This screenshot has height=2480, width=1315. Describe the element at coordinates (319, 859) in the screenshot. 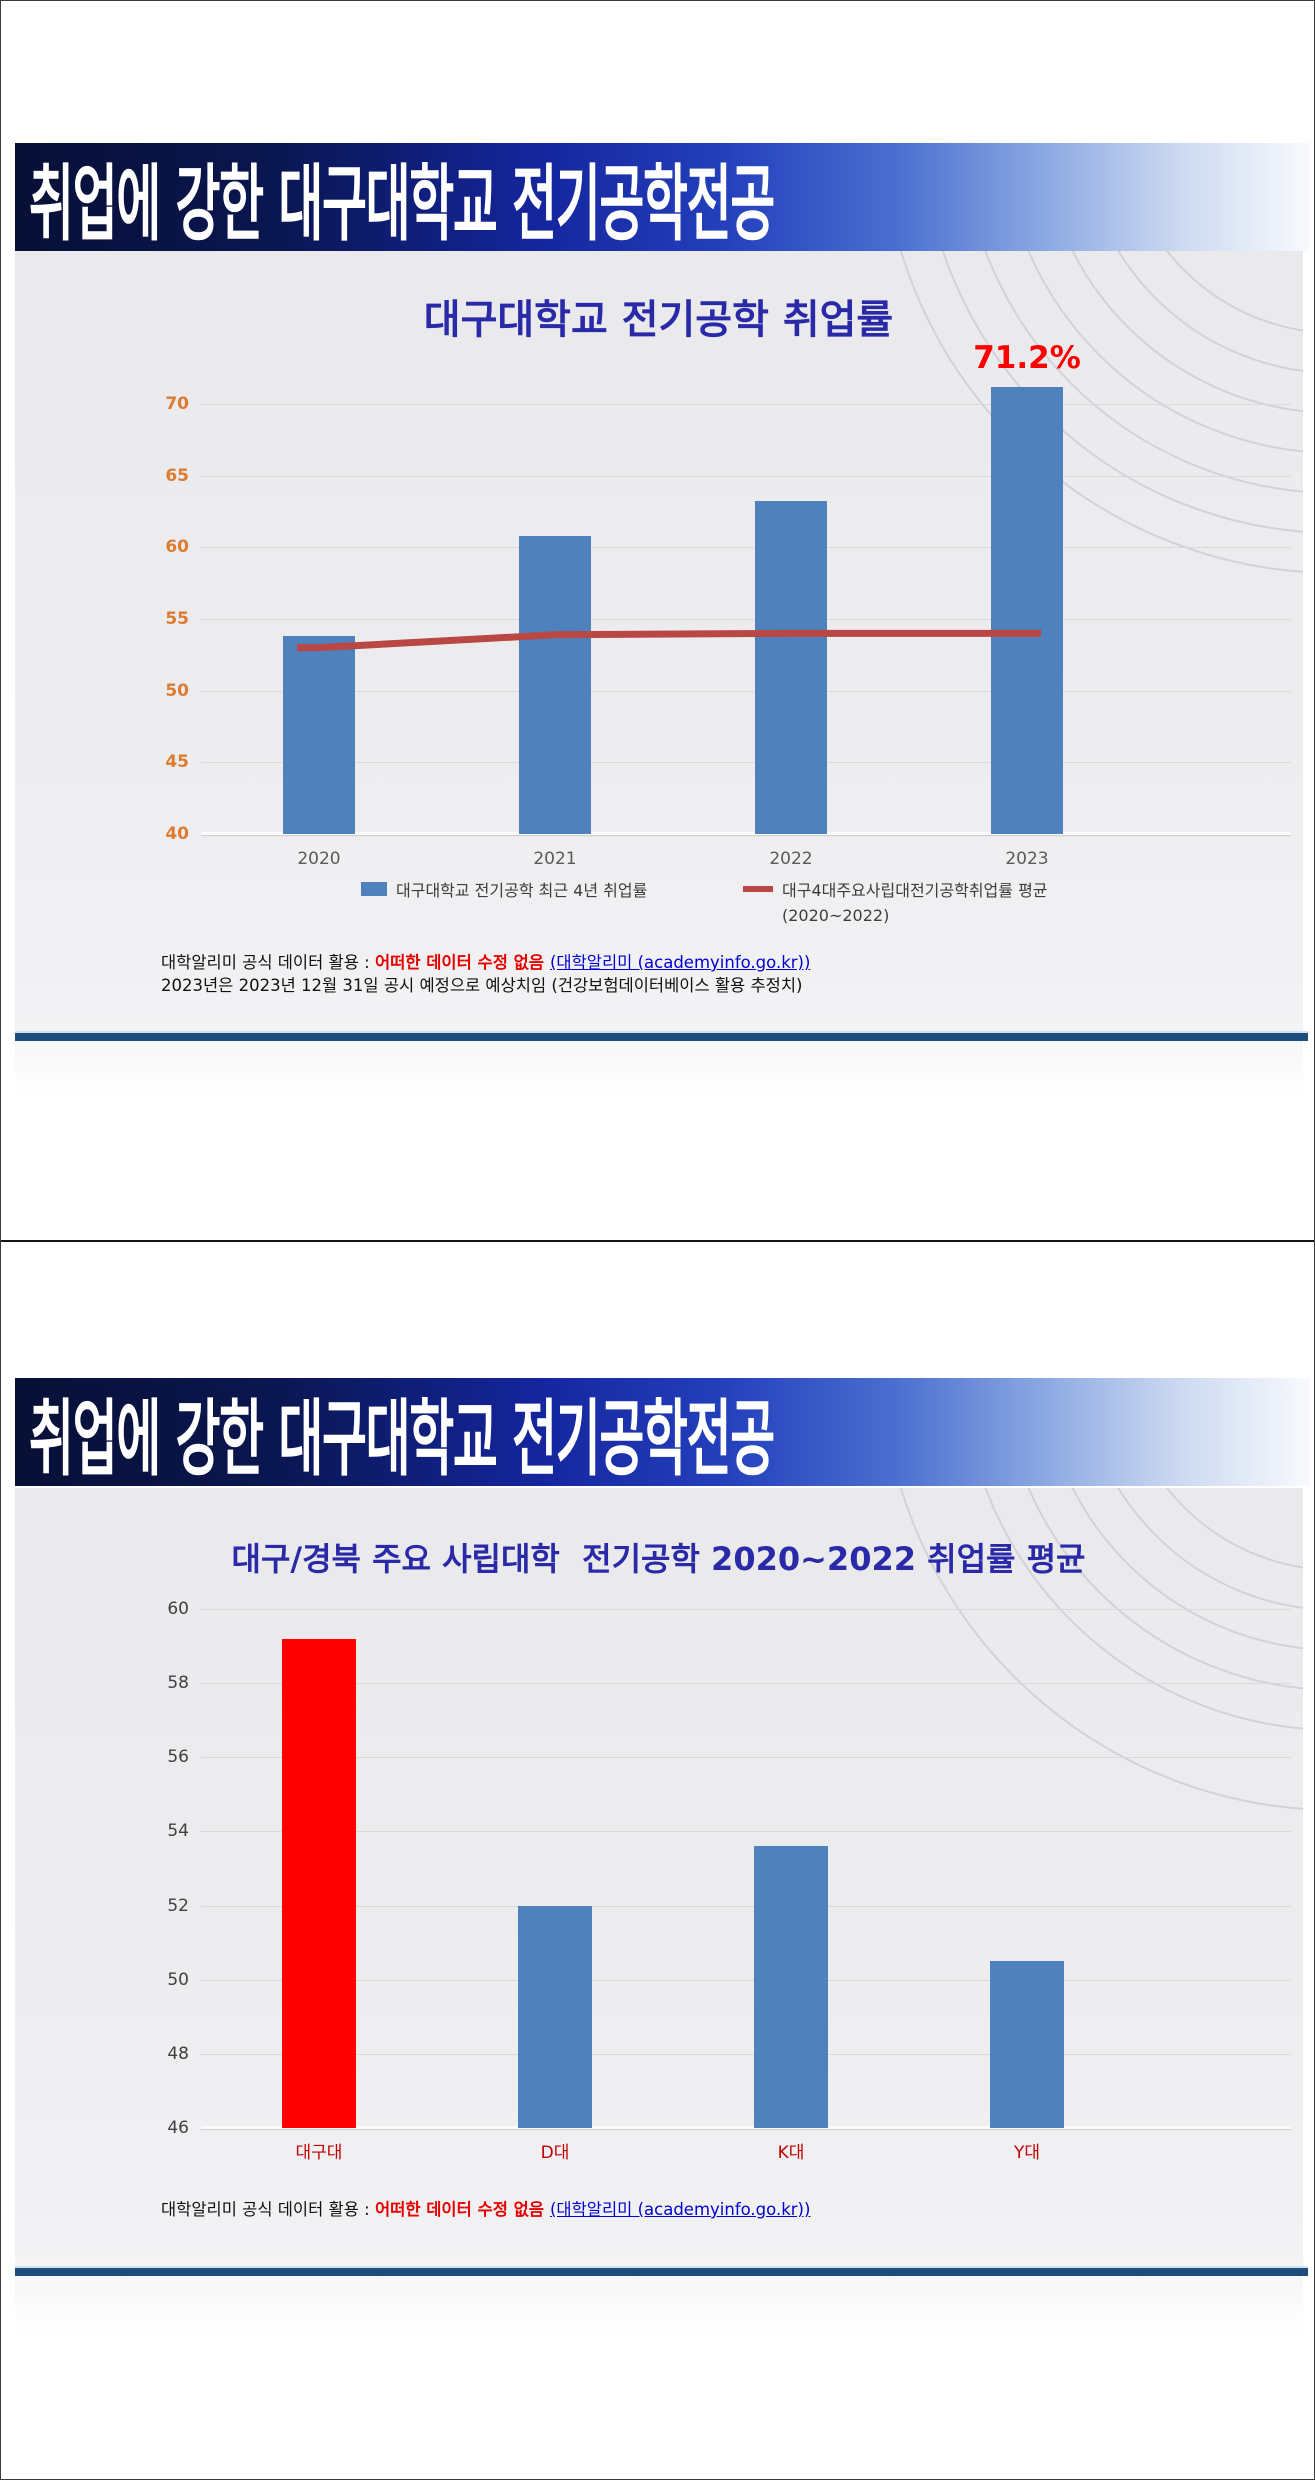

I see `x-tick-label: 2020` at that location.